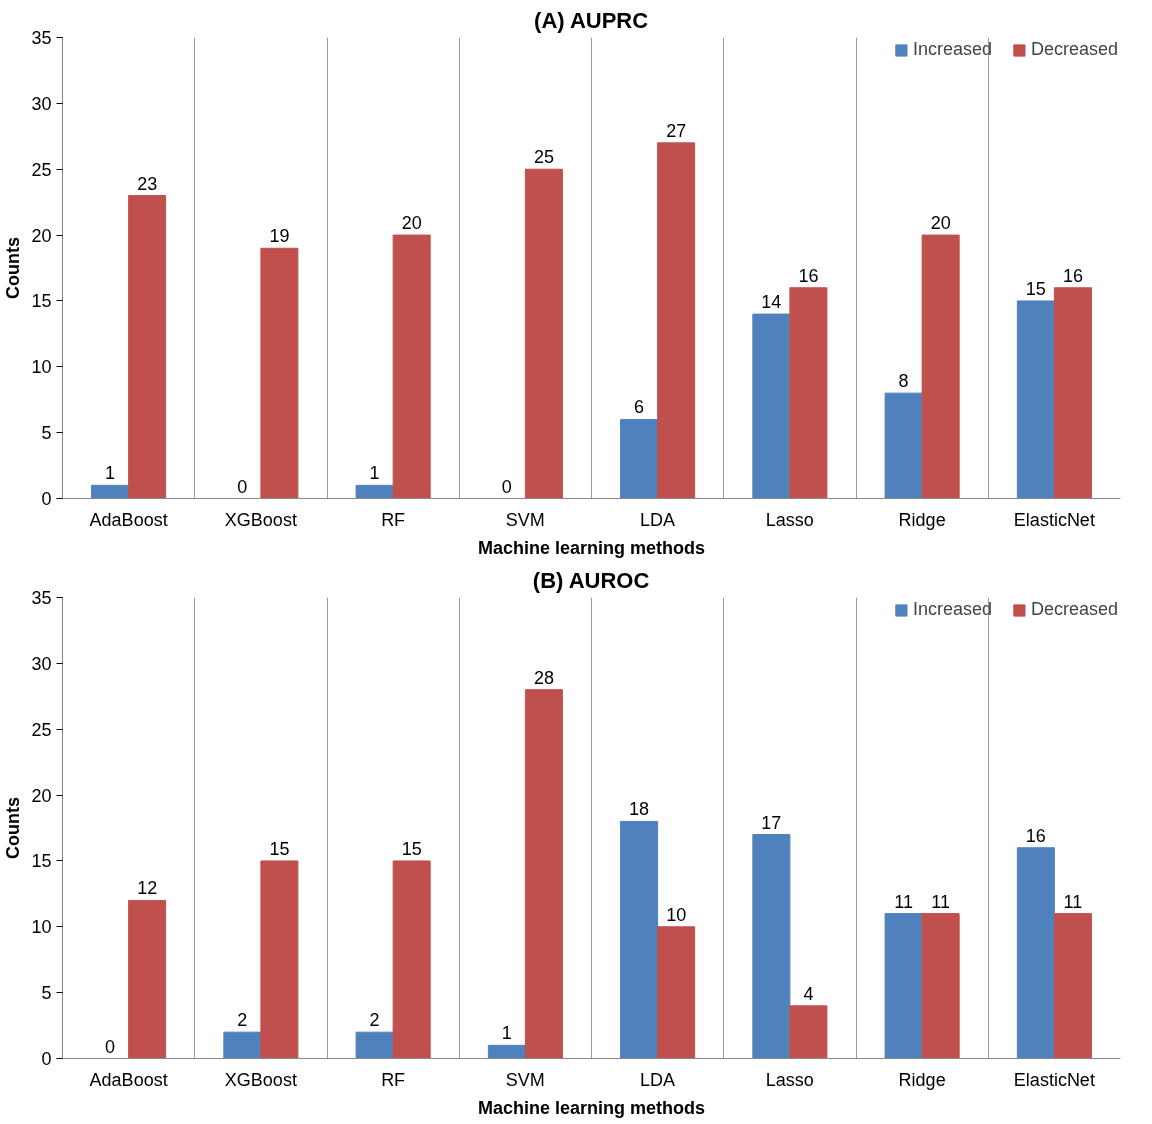 Image resolution: width=1152 pixels, height=1124 pixels. What do you see at coordinates (147, 888) in the screenshot?
I see `data-label: 12` at bounding box center [147, 888].